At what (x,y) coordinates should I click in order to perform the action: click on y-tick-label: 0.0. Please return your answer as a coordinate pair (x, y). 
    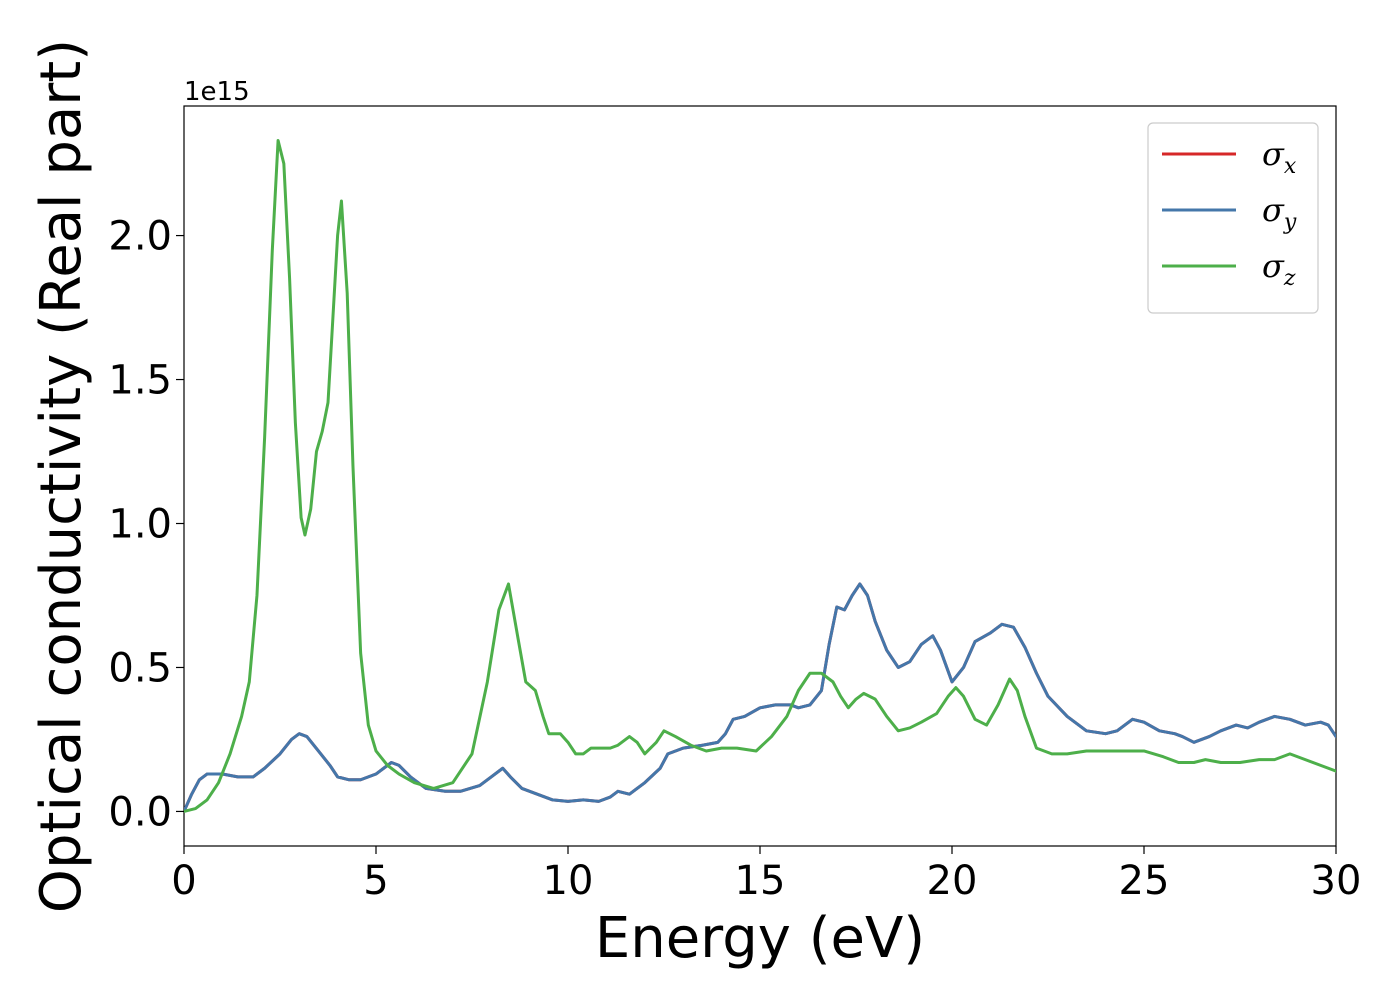
    Looking at the image, I should click on (140, 812).